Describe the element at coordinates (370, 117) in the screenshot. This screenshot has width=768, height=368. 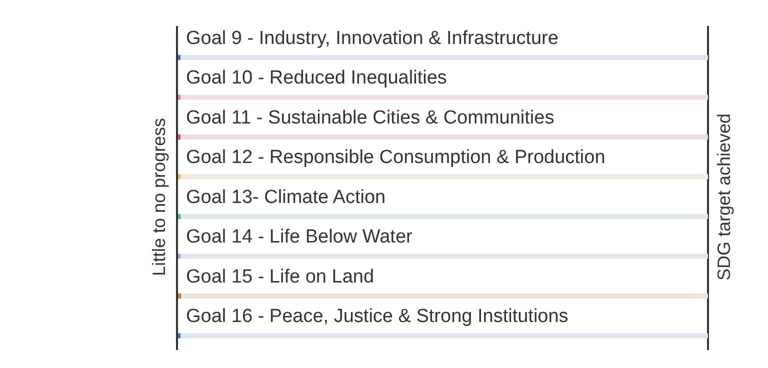
I see `y-tick-label: Goal 11 - Sustainable Cities & Communities` at that location.